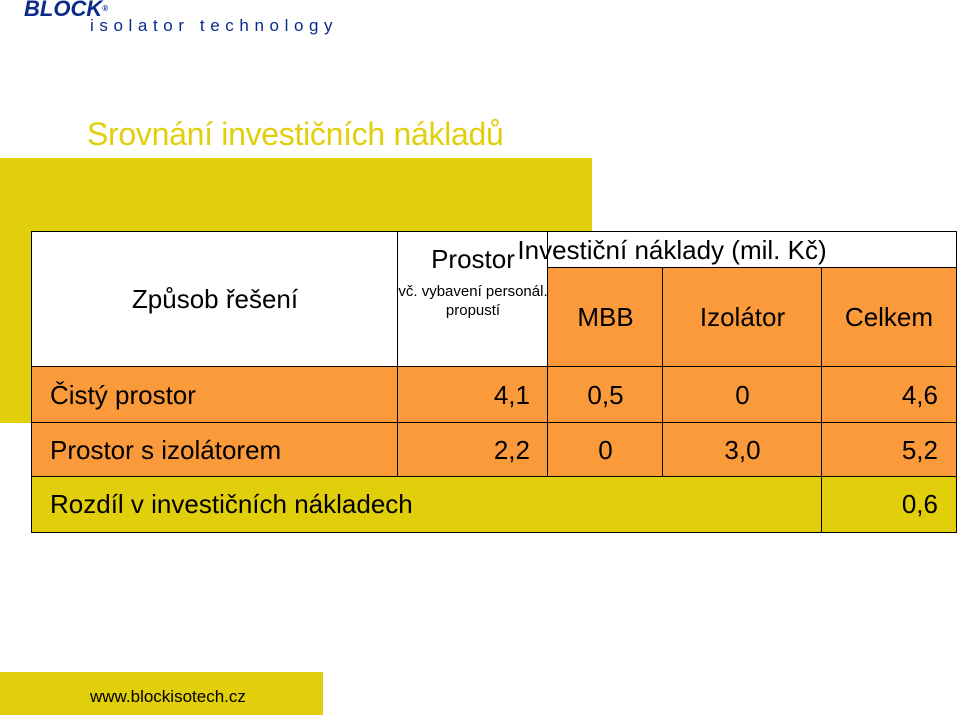 This screenshot has height=715, width=960. Describe the element at coordinates (231, 504) in the screenshot. I see `difference-label: Rozdíl v investičních nákladech` at that location.